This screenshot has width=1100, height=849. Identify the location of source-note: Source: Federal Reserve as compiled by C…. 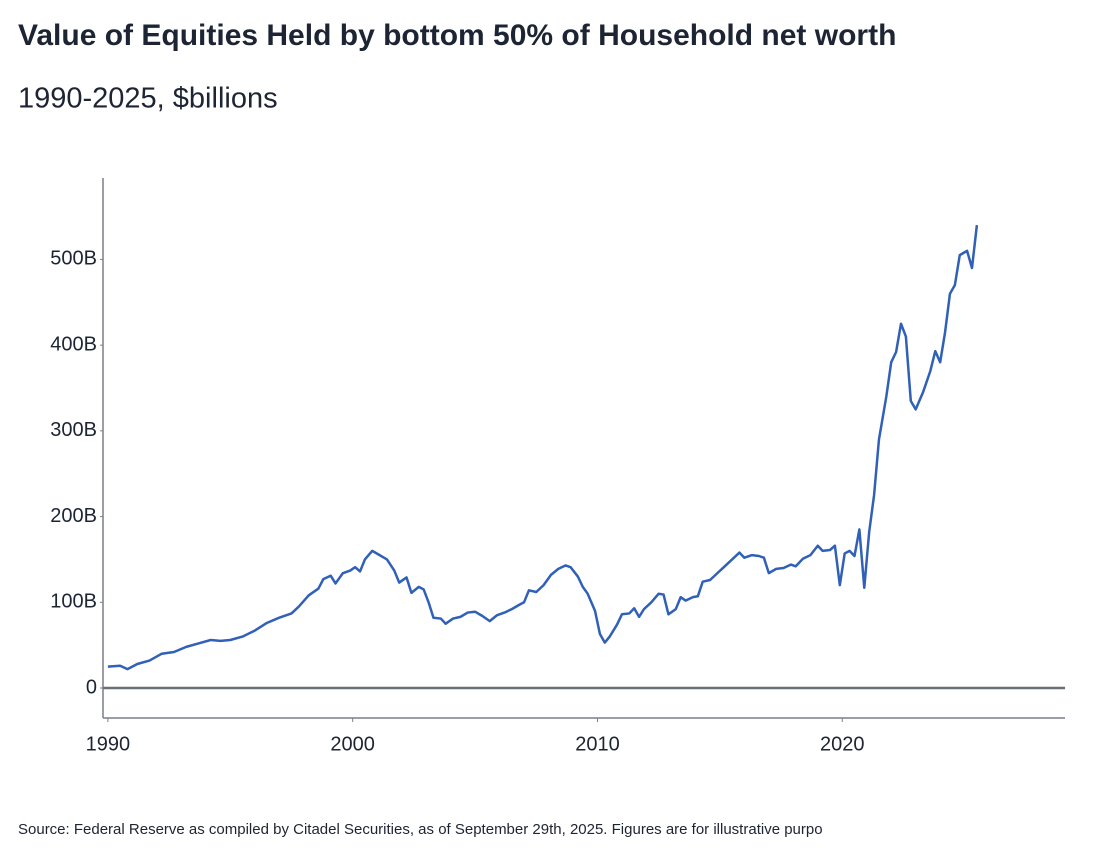
(420, 829).